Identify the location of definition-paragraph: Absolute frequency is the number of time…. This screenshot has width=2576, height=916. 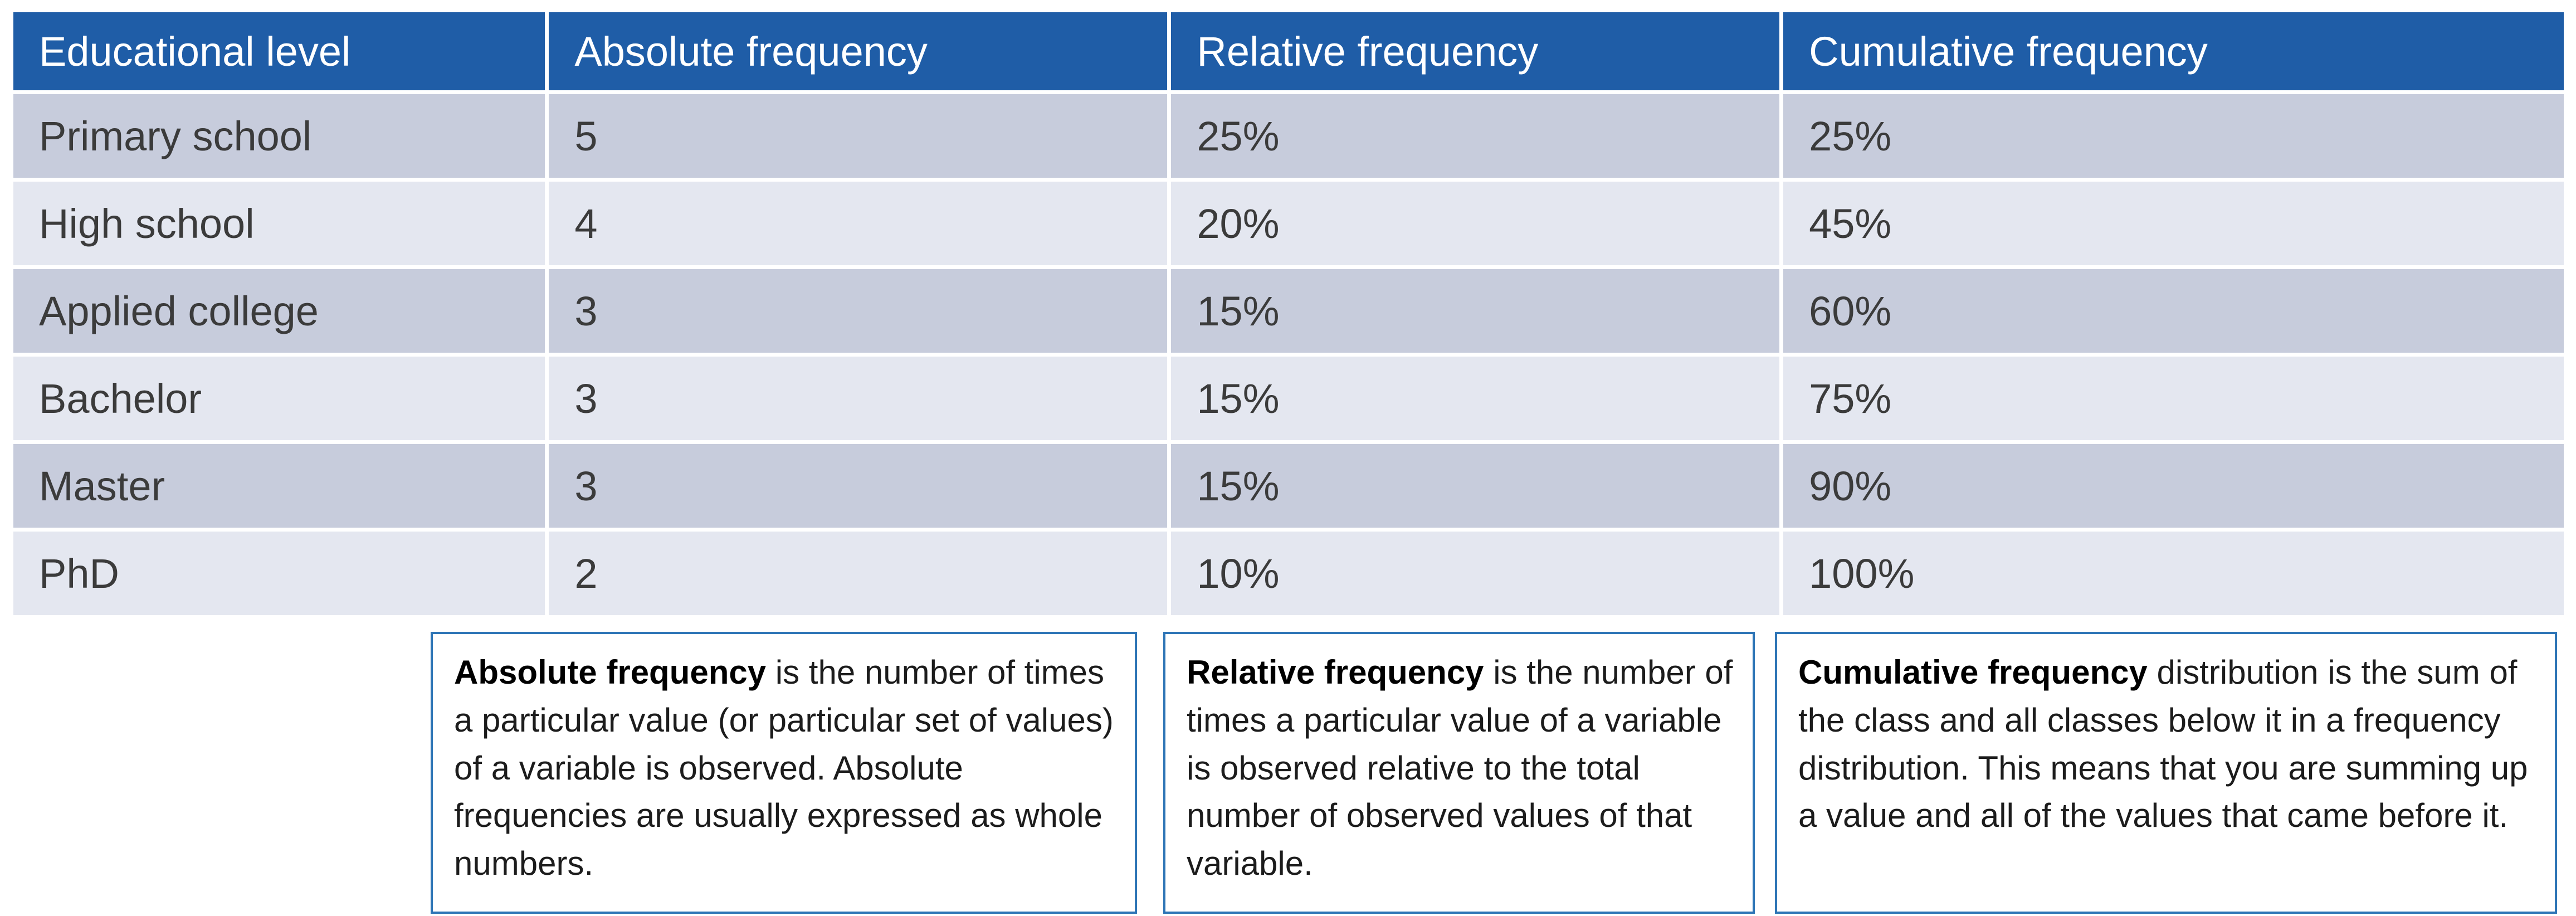
(785, 768).